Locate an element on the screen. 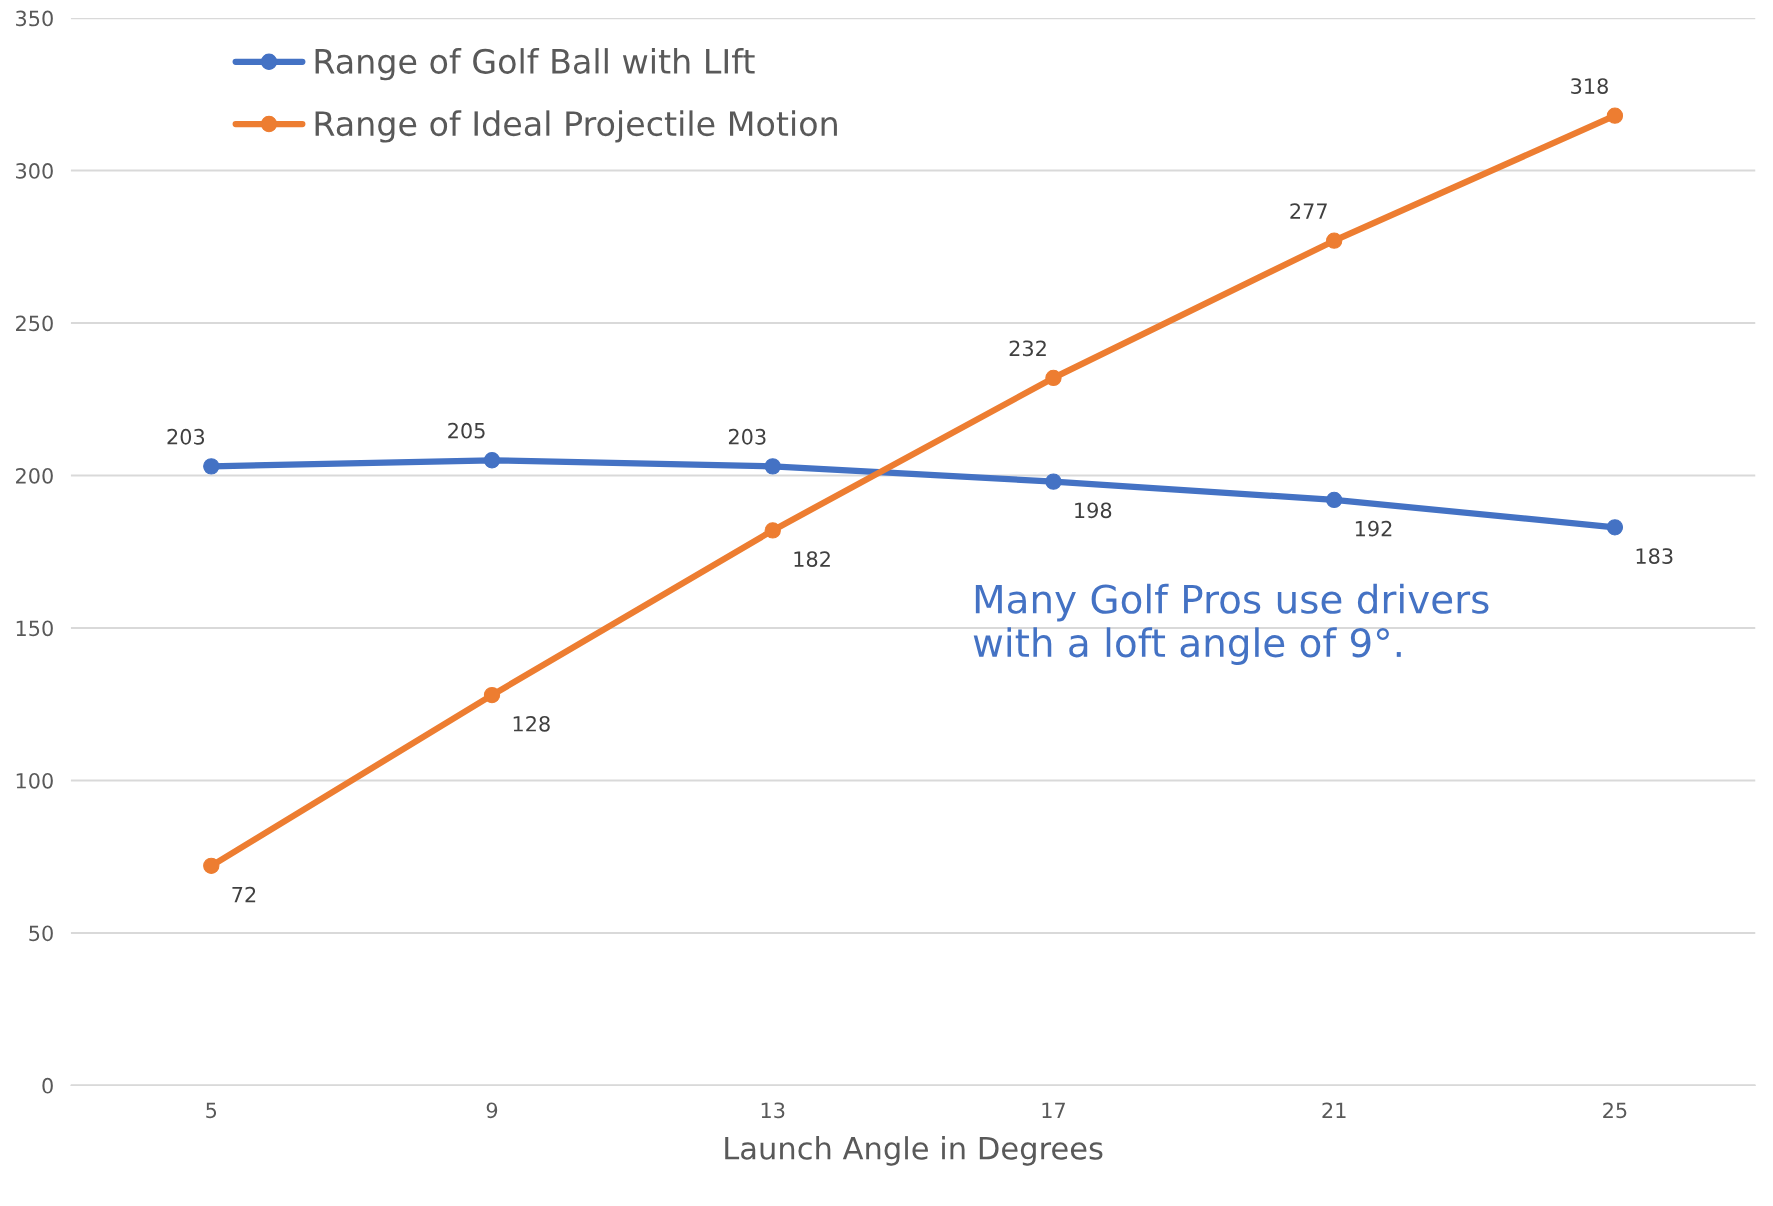 Image resolution: width=1773 pixels, height=1206 pixels. annotation: Many Golf Pros use drivers with a loft angle of 9°. is located at coordinates (1231, 624).